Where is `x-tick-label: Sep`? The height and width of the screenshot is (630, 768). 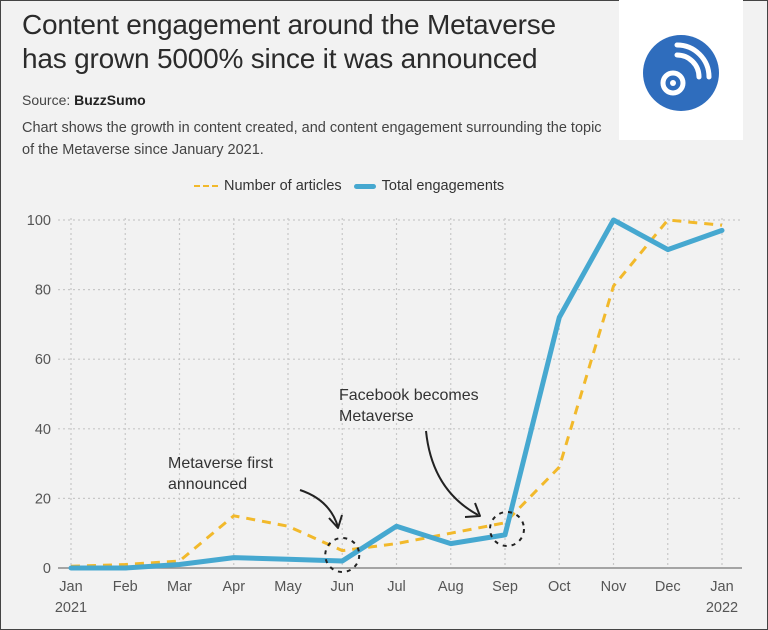 x-tick-label: Sep is located at coordinates (505, 587).